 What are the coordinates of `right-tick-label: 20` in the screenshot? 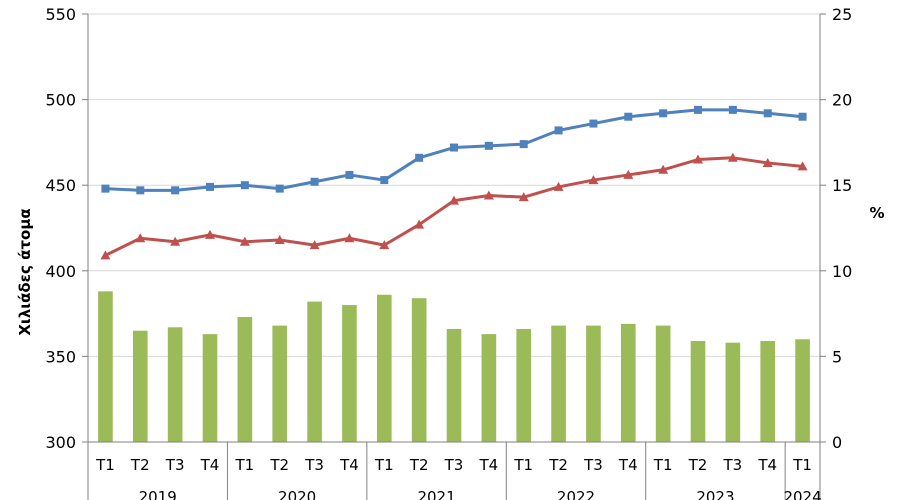 It's located at (842, 100).